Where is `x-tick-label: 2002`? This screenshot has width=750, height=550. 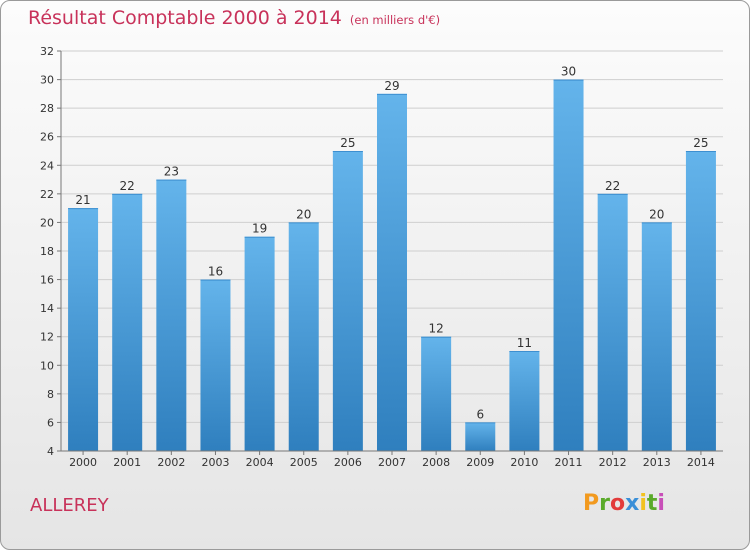
x-tick-label: 2002 is located at coordinates (171, 462).